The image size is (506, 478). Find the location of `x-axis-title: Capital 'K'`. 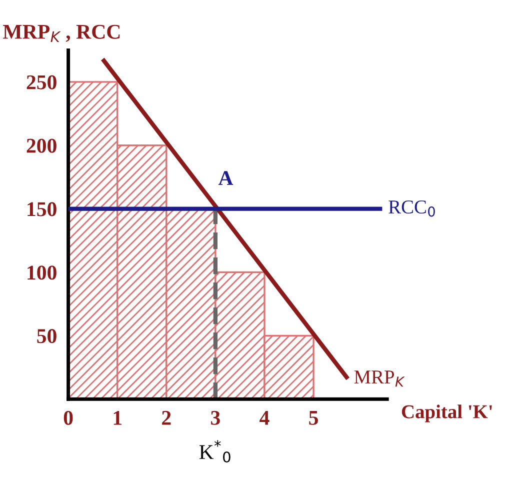

x-axis-title: Capital 'K' is located at coordinates (447, 413).